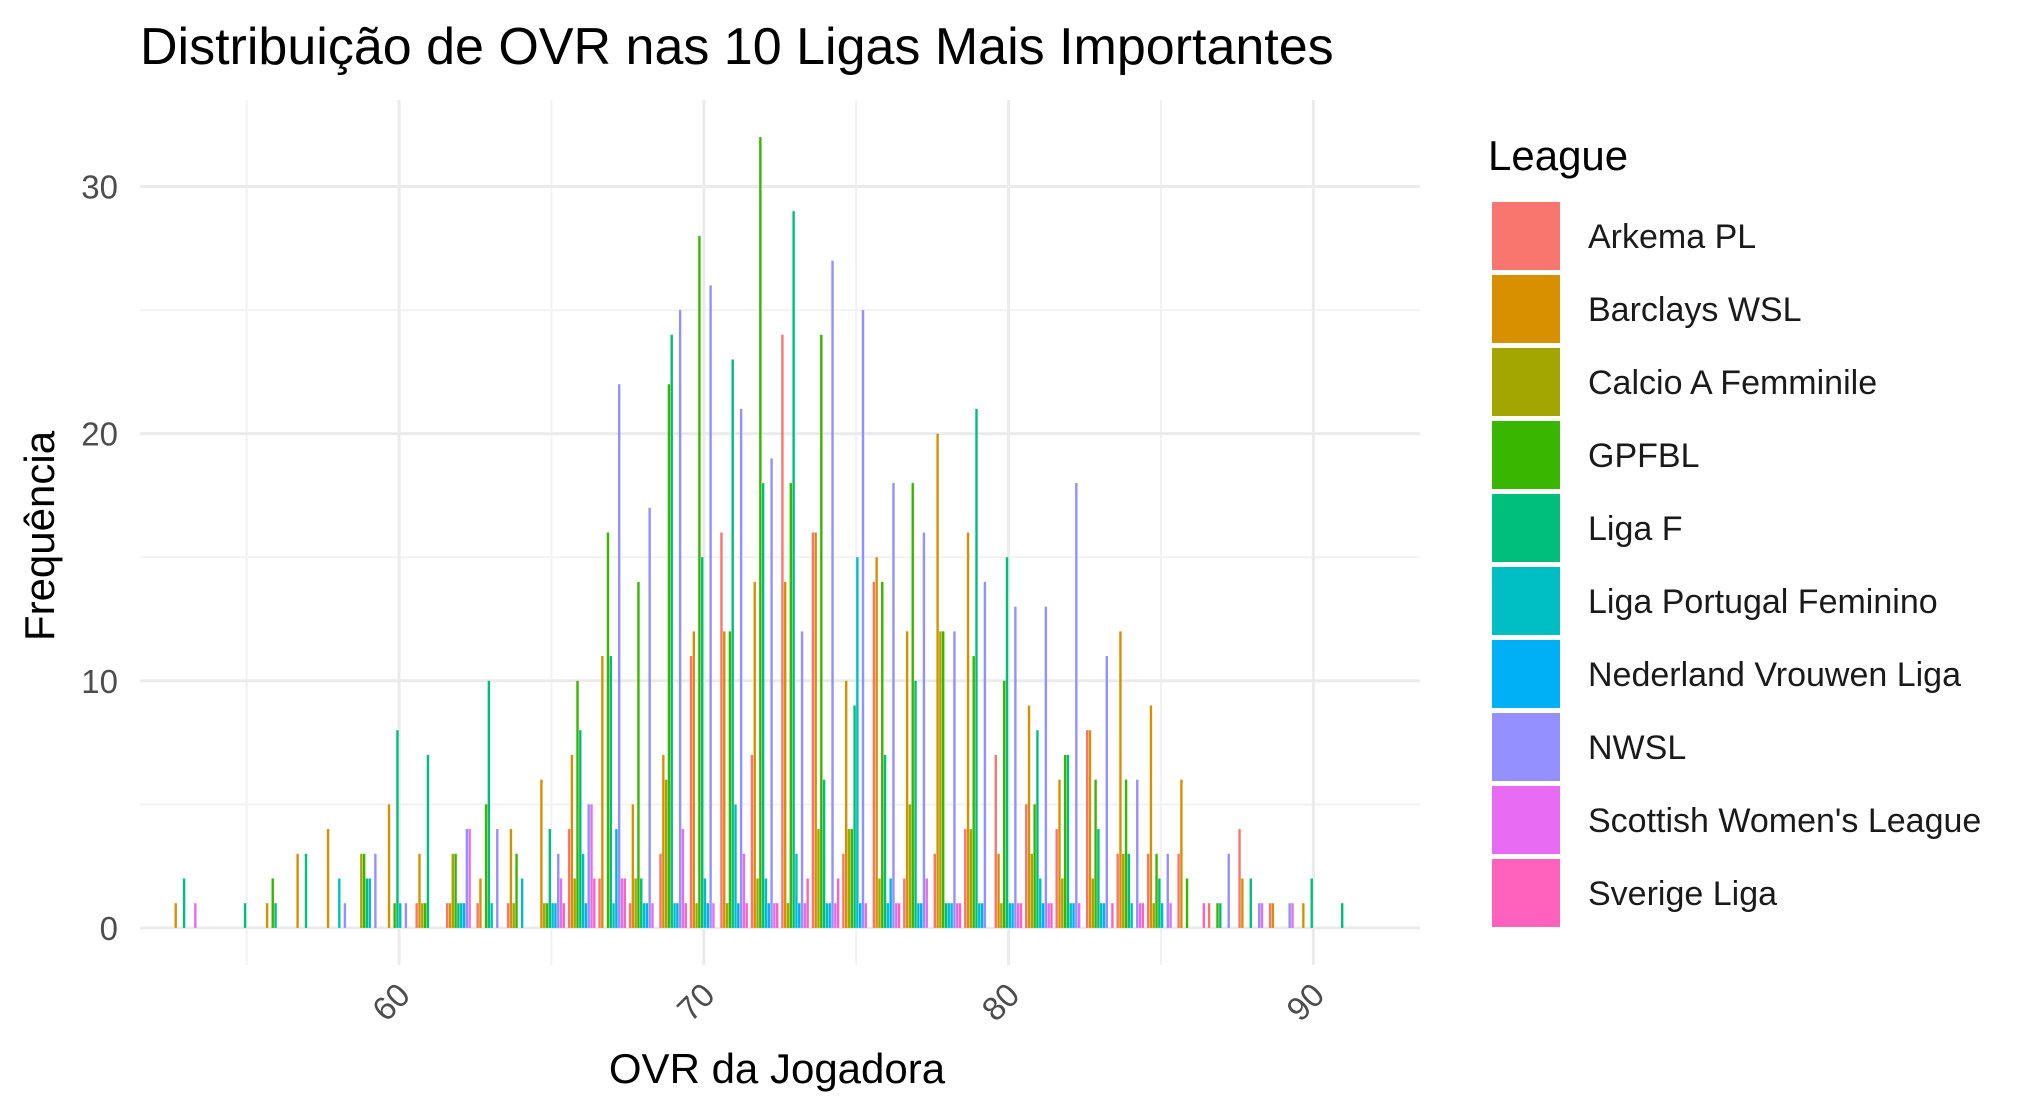  Describe the element at coordinates (1558, 155) in the screenshot. I see `legend-title: League` at that location.